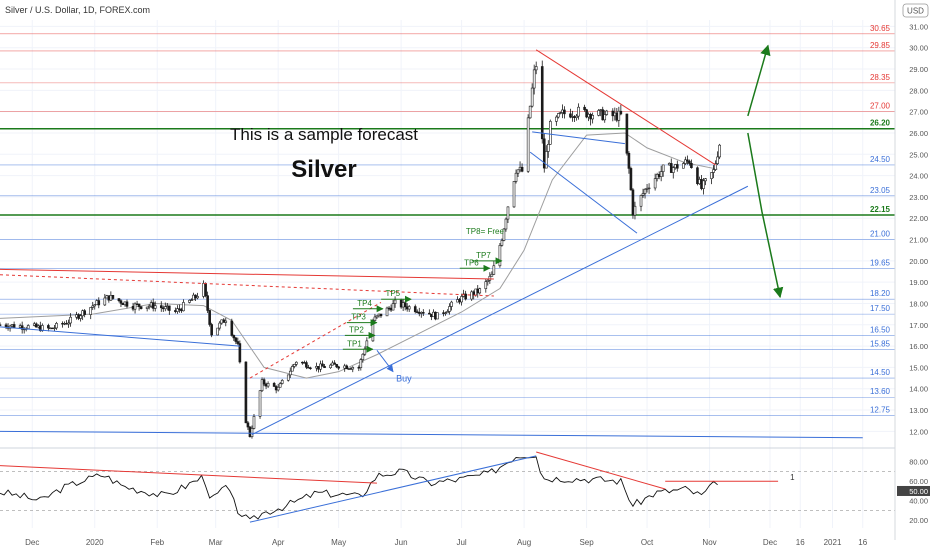 This screenshot has height=550, width=932. I want to click on price-tick-label: 22.00, so click(918, 218).